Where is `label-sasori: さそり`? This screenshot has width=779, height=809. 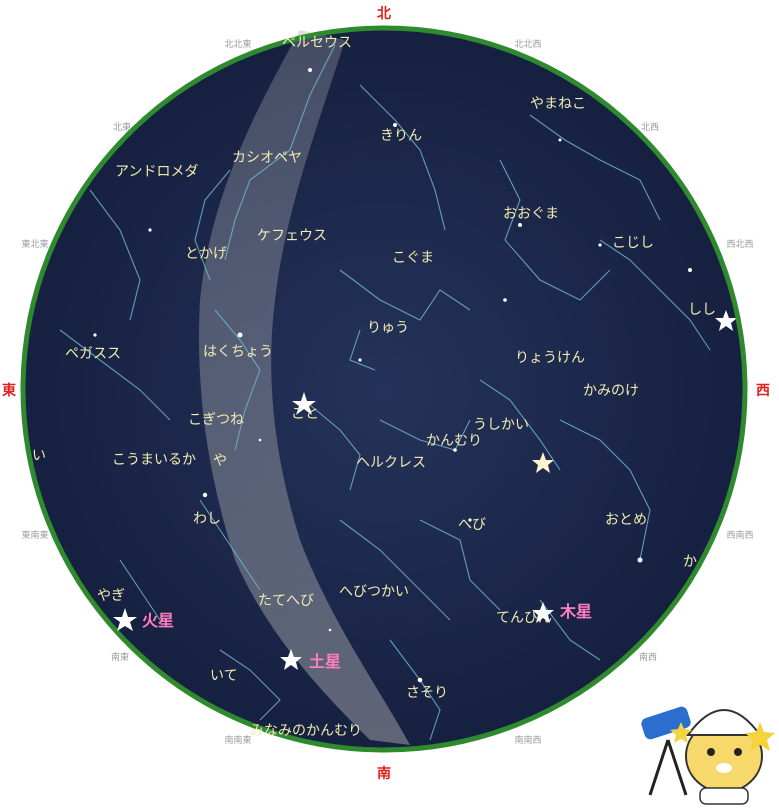
label-sasori: さそり is located at coordinates (427, 693).